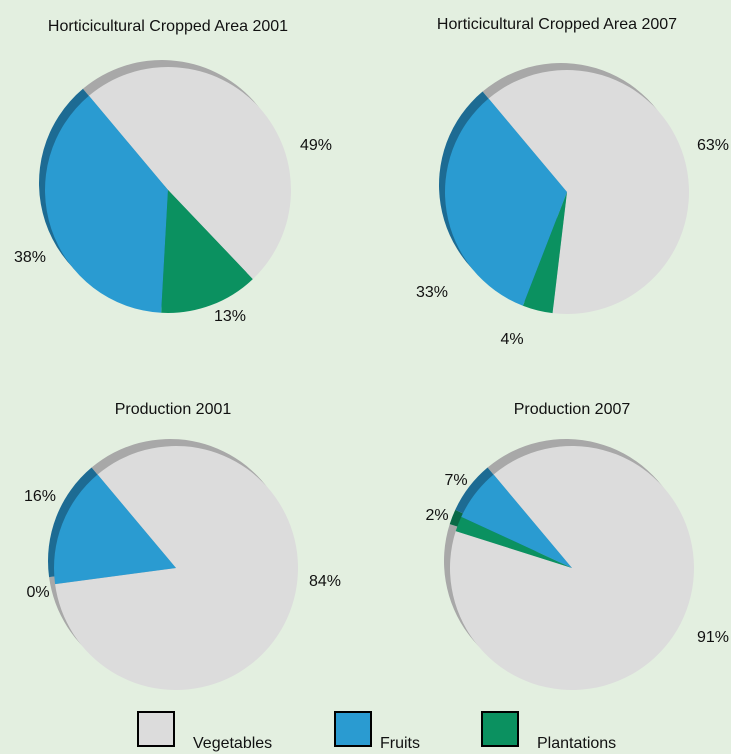 This screenshot has height=754, width=731. What do you see at coordinates (30, 257) in the screenshot?
I see `slice-label: 38%` at bounding box center [30, 257].